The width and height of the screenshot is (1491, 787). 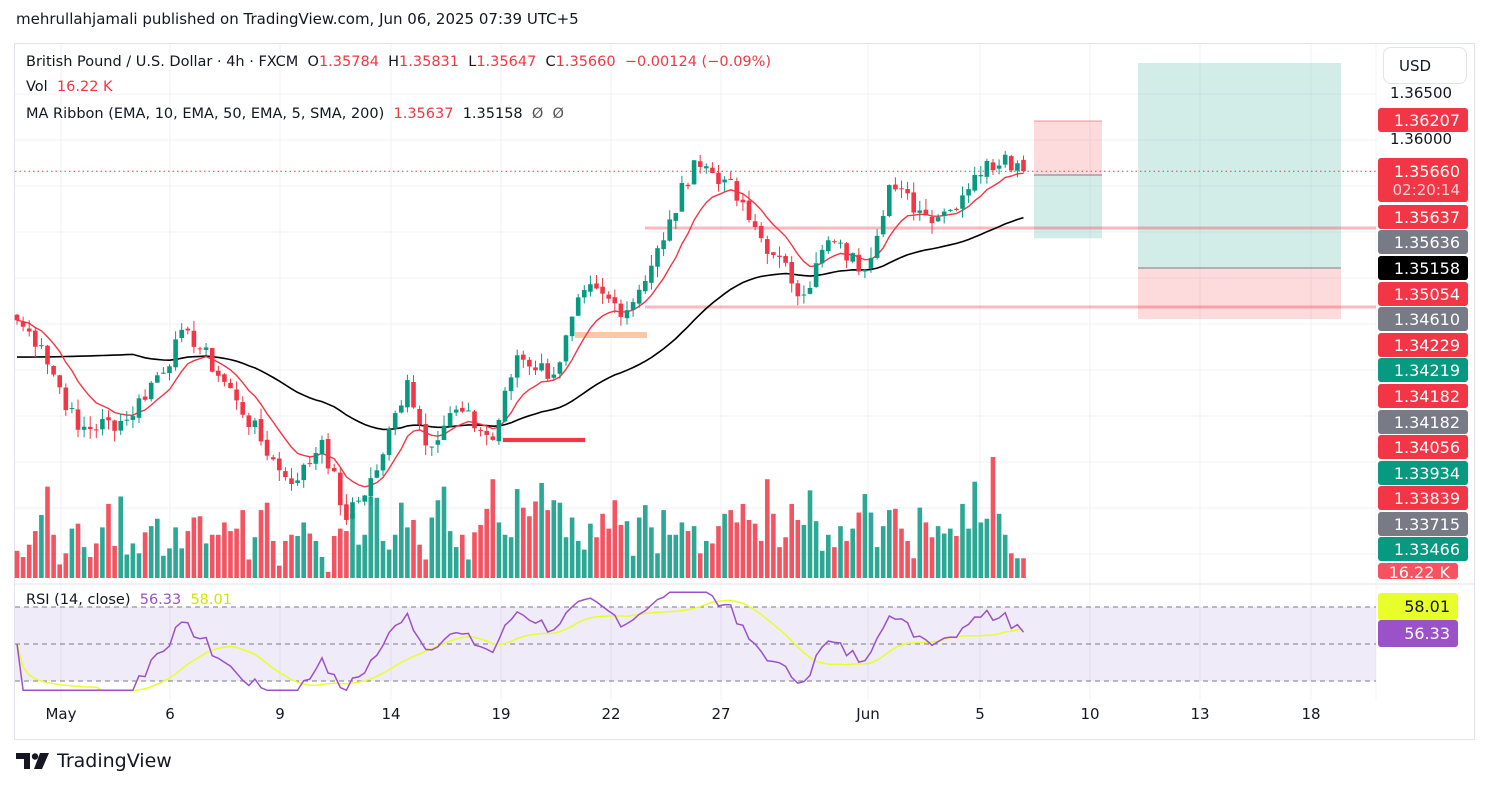 What do you see at coordinates (114, 761) in the screenshot?
I see `logo-text: TradingView` at bounding box center [114, 761].